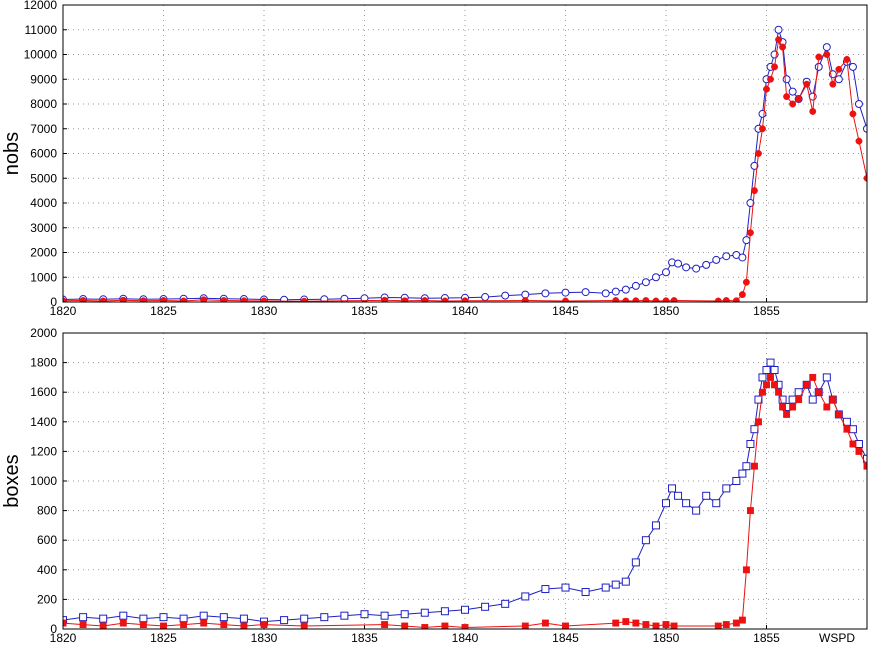  What do you see at coordinates (47, 511) in the screenshot?
I see `y-tick-label: 800` at bounding box center [47, 511].